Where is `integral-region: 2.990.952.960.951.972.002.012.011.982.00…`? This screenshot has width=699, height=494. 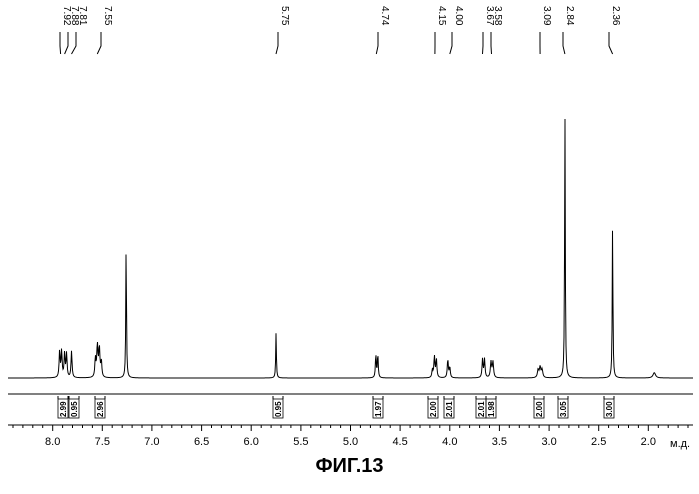
integral-region: 2.990.952.960.951.972.002.012.011.982.00… is located at coordinates (350, 406).